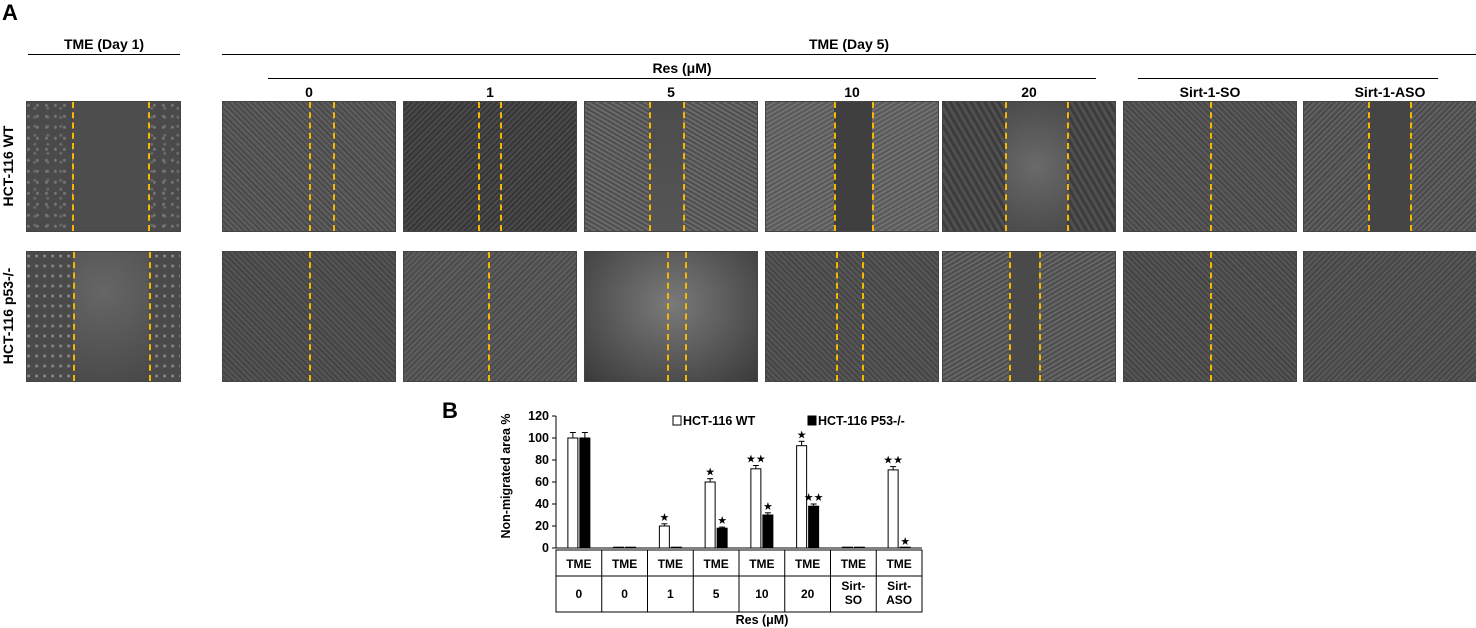 Image resolution: width=1476 pixels, height=628 pixels. I want to click on y-tick-label: 0, so click(545, 548).